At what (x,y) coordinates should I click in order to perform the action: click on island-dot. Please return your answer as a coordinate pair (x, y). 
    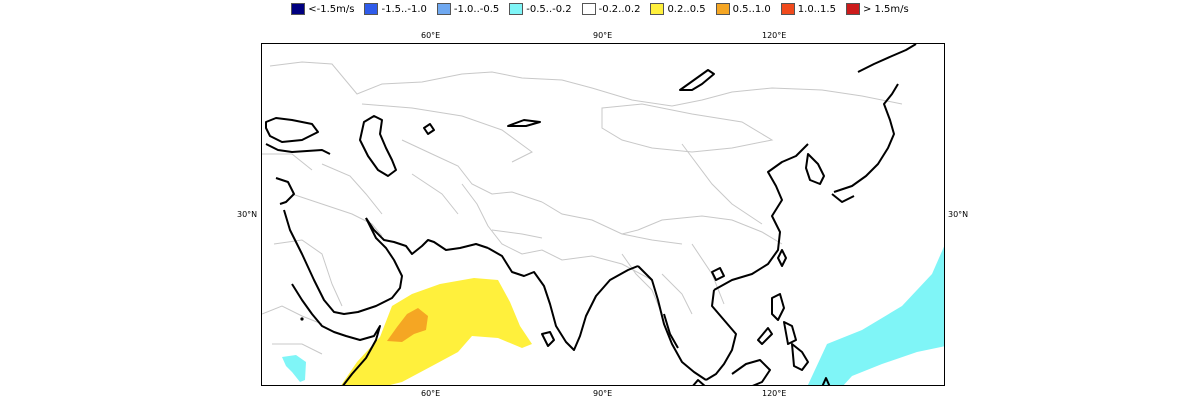
    Looking at the image, I should click on (302, 319).